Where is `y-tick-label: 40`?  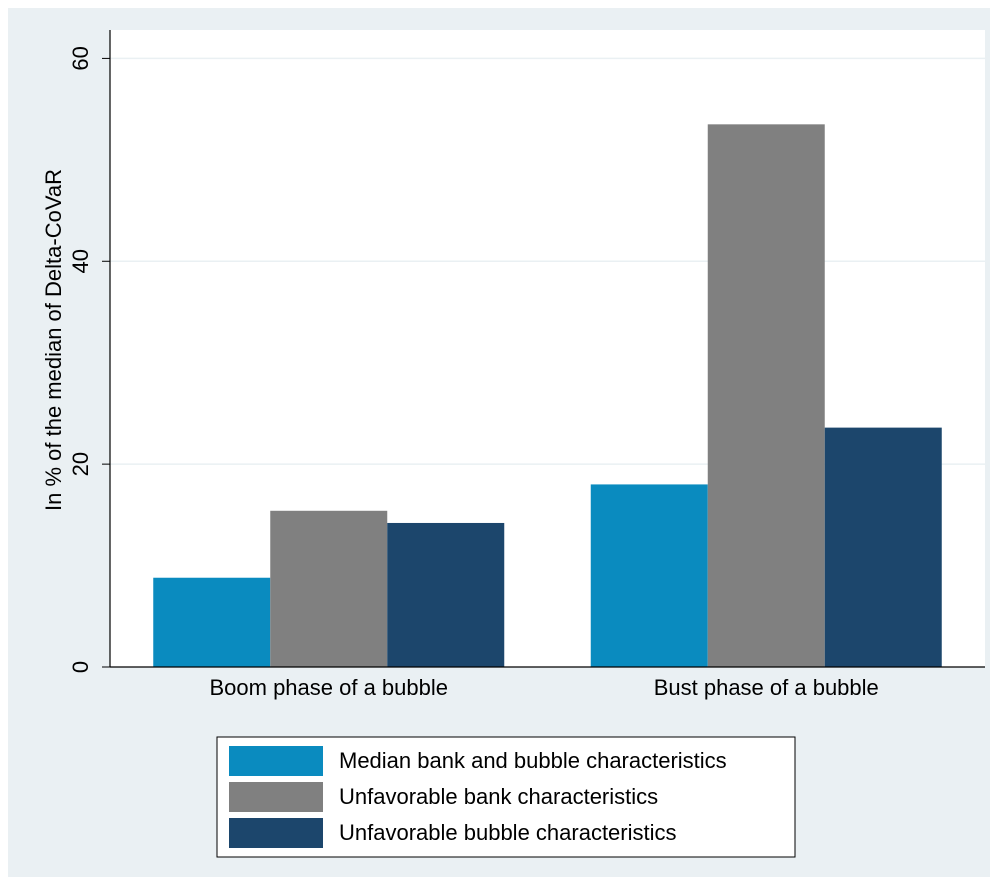
y-tick-label: 40 is located at coordinates (80, 261).